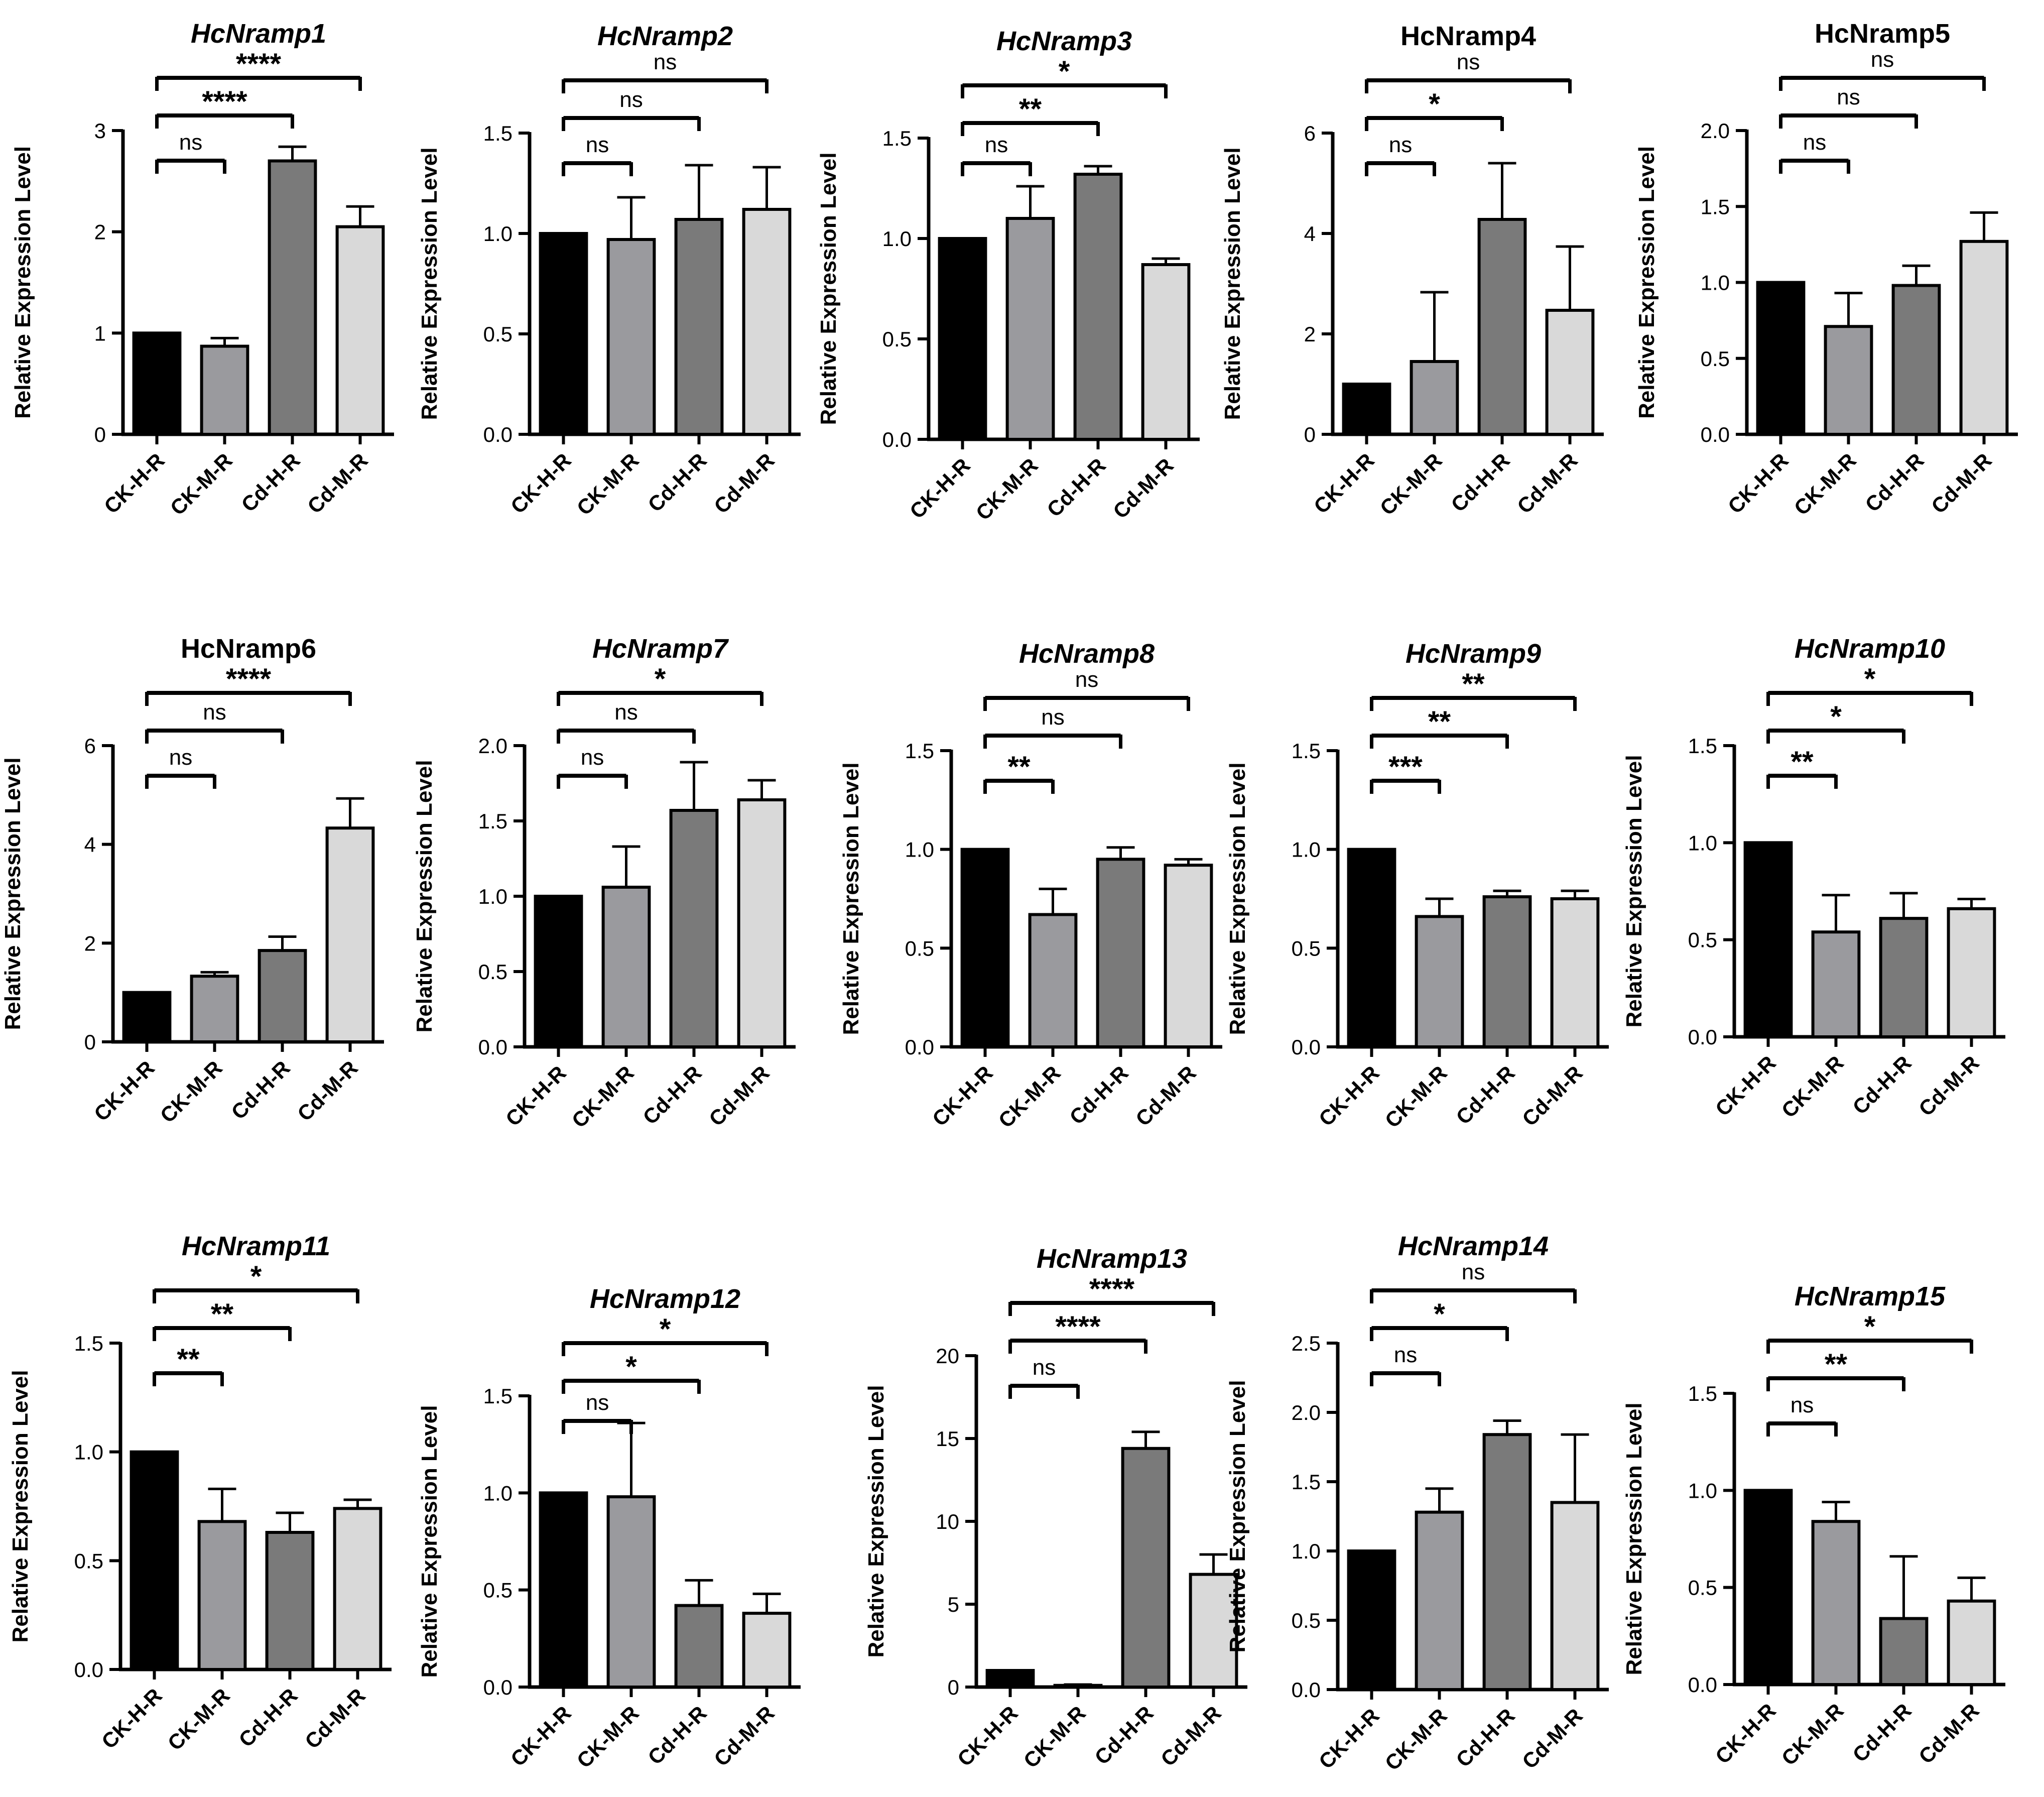 The height and width of the screenshot is (1797, 2044). I want to click on y-tick-label: 2, so click(100, 232).